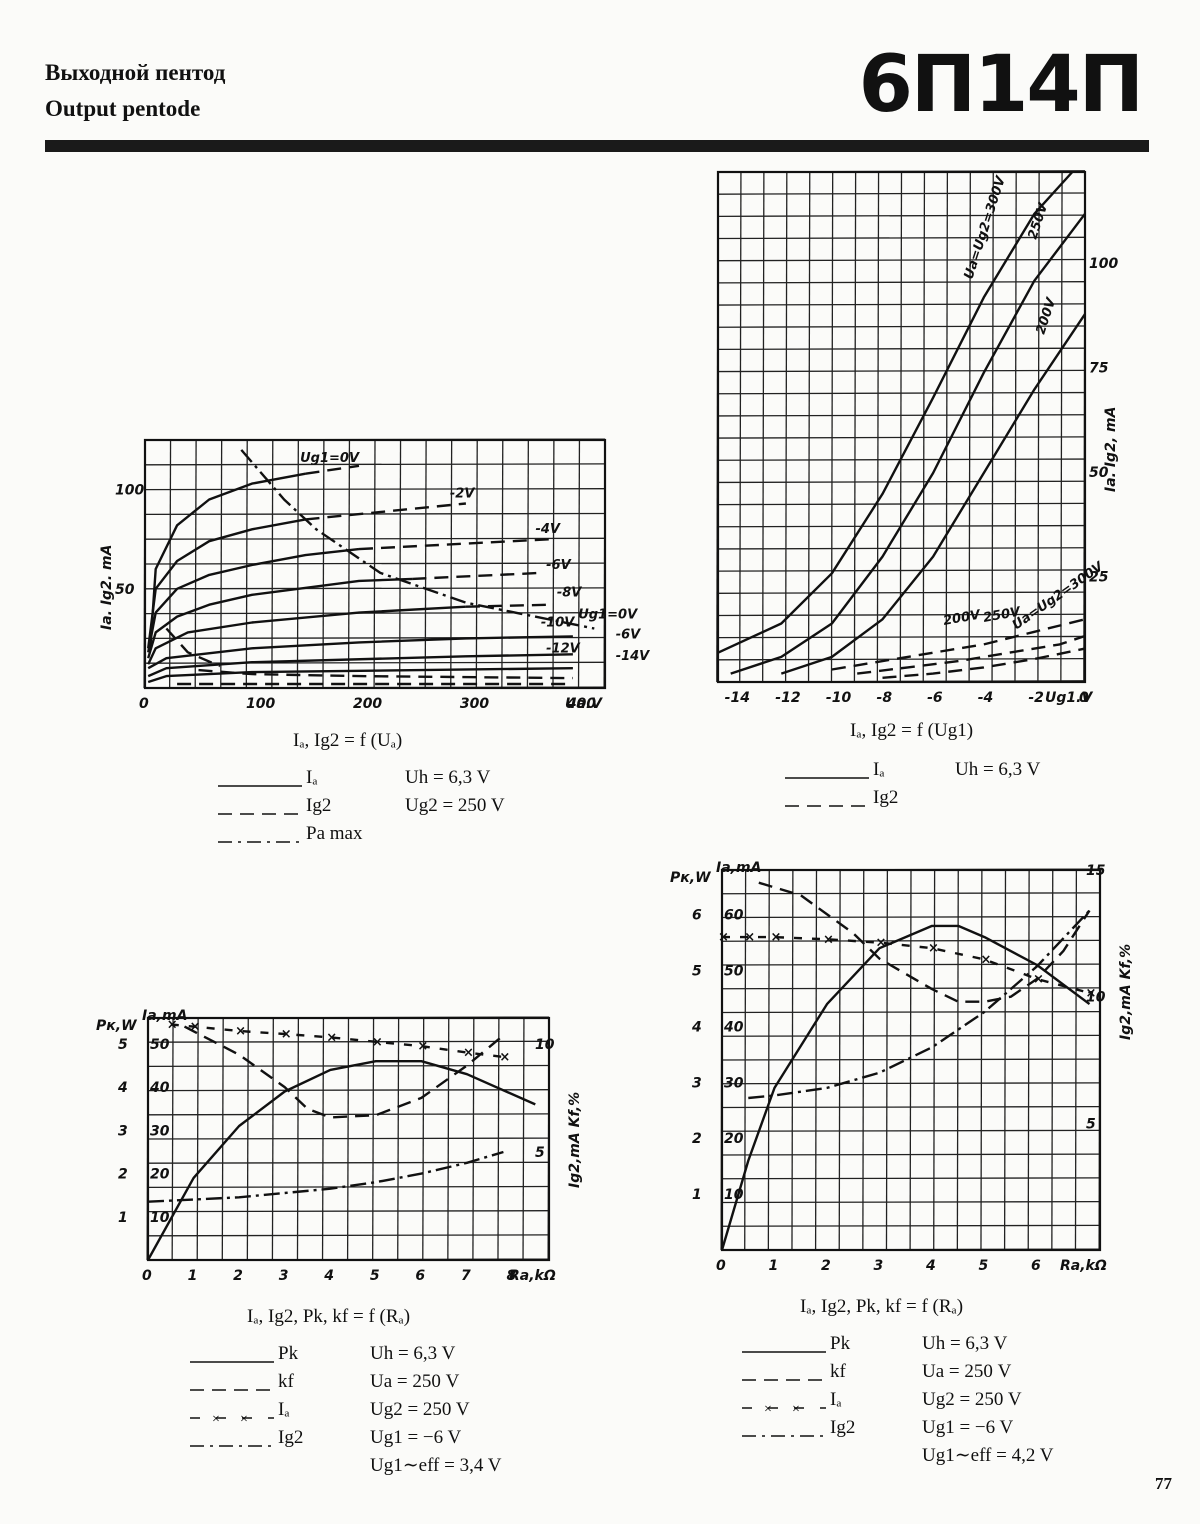  Describe the element at coordinates (697, 1195) in the screenshot. I see `y-tick-label: 1` at that location.